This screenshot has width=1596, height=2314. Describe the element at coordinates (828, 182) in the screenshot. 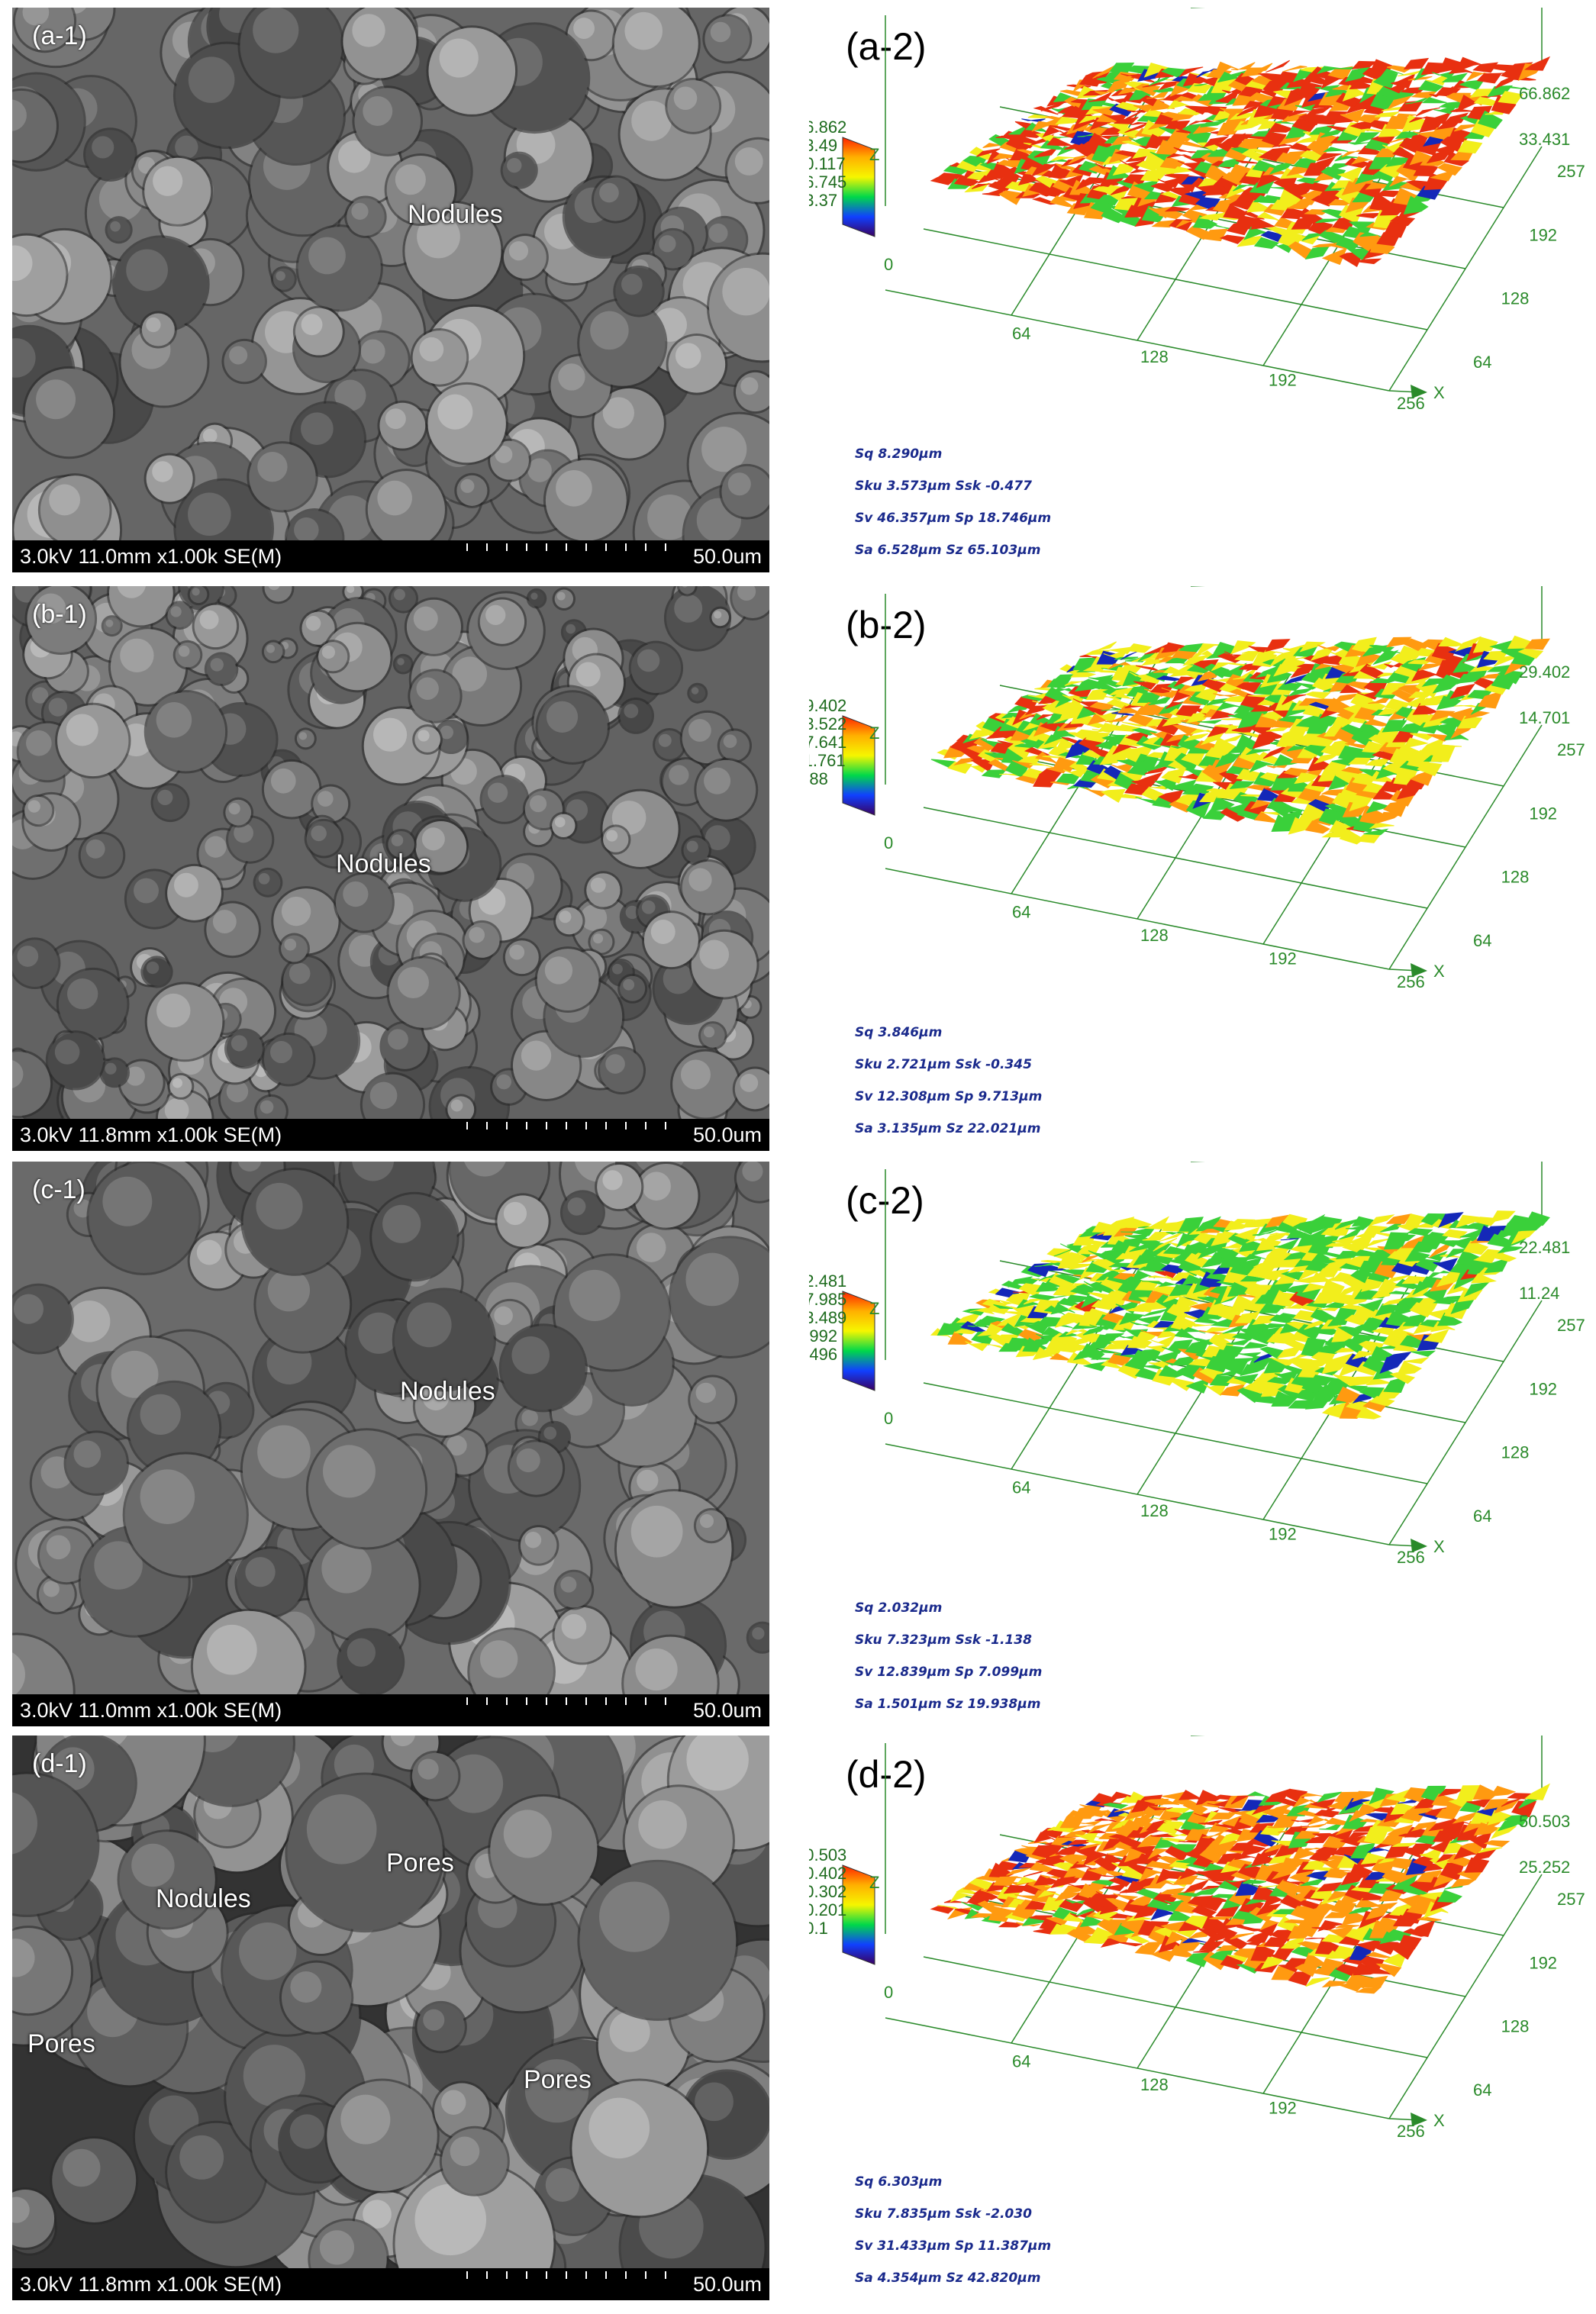

I see `legend-tick-label: 26.745` at that location.